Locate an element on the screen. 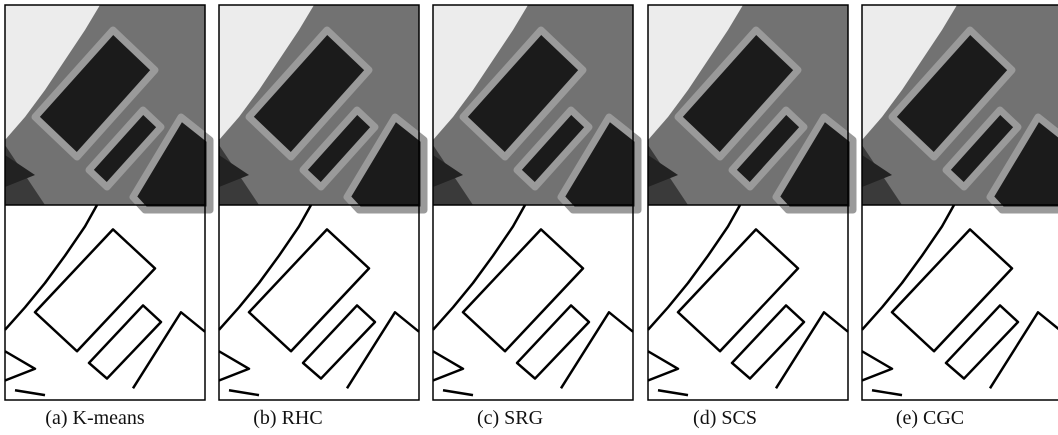 This screenshot has width=1058, height=435. caption: (e) CGC is located at coordinates (930, 418).